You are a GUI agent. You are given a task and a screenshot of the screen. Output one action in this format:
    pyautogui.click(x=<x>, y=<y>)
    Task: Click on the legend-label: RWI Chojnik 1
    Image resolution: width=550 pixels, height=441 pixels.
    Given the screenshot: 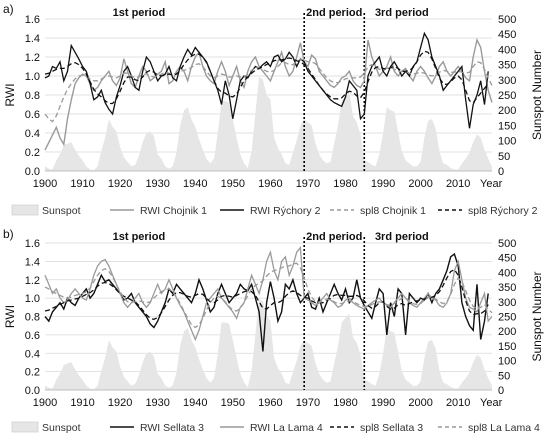 What is the action you would take?
    pyautogui.click(x=173, y=211)
    